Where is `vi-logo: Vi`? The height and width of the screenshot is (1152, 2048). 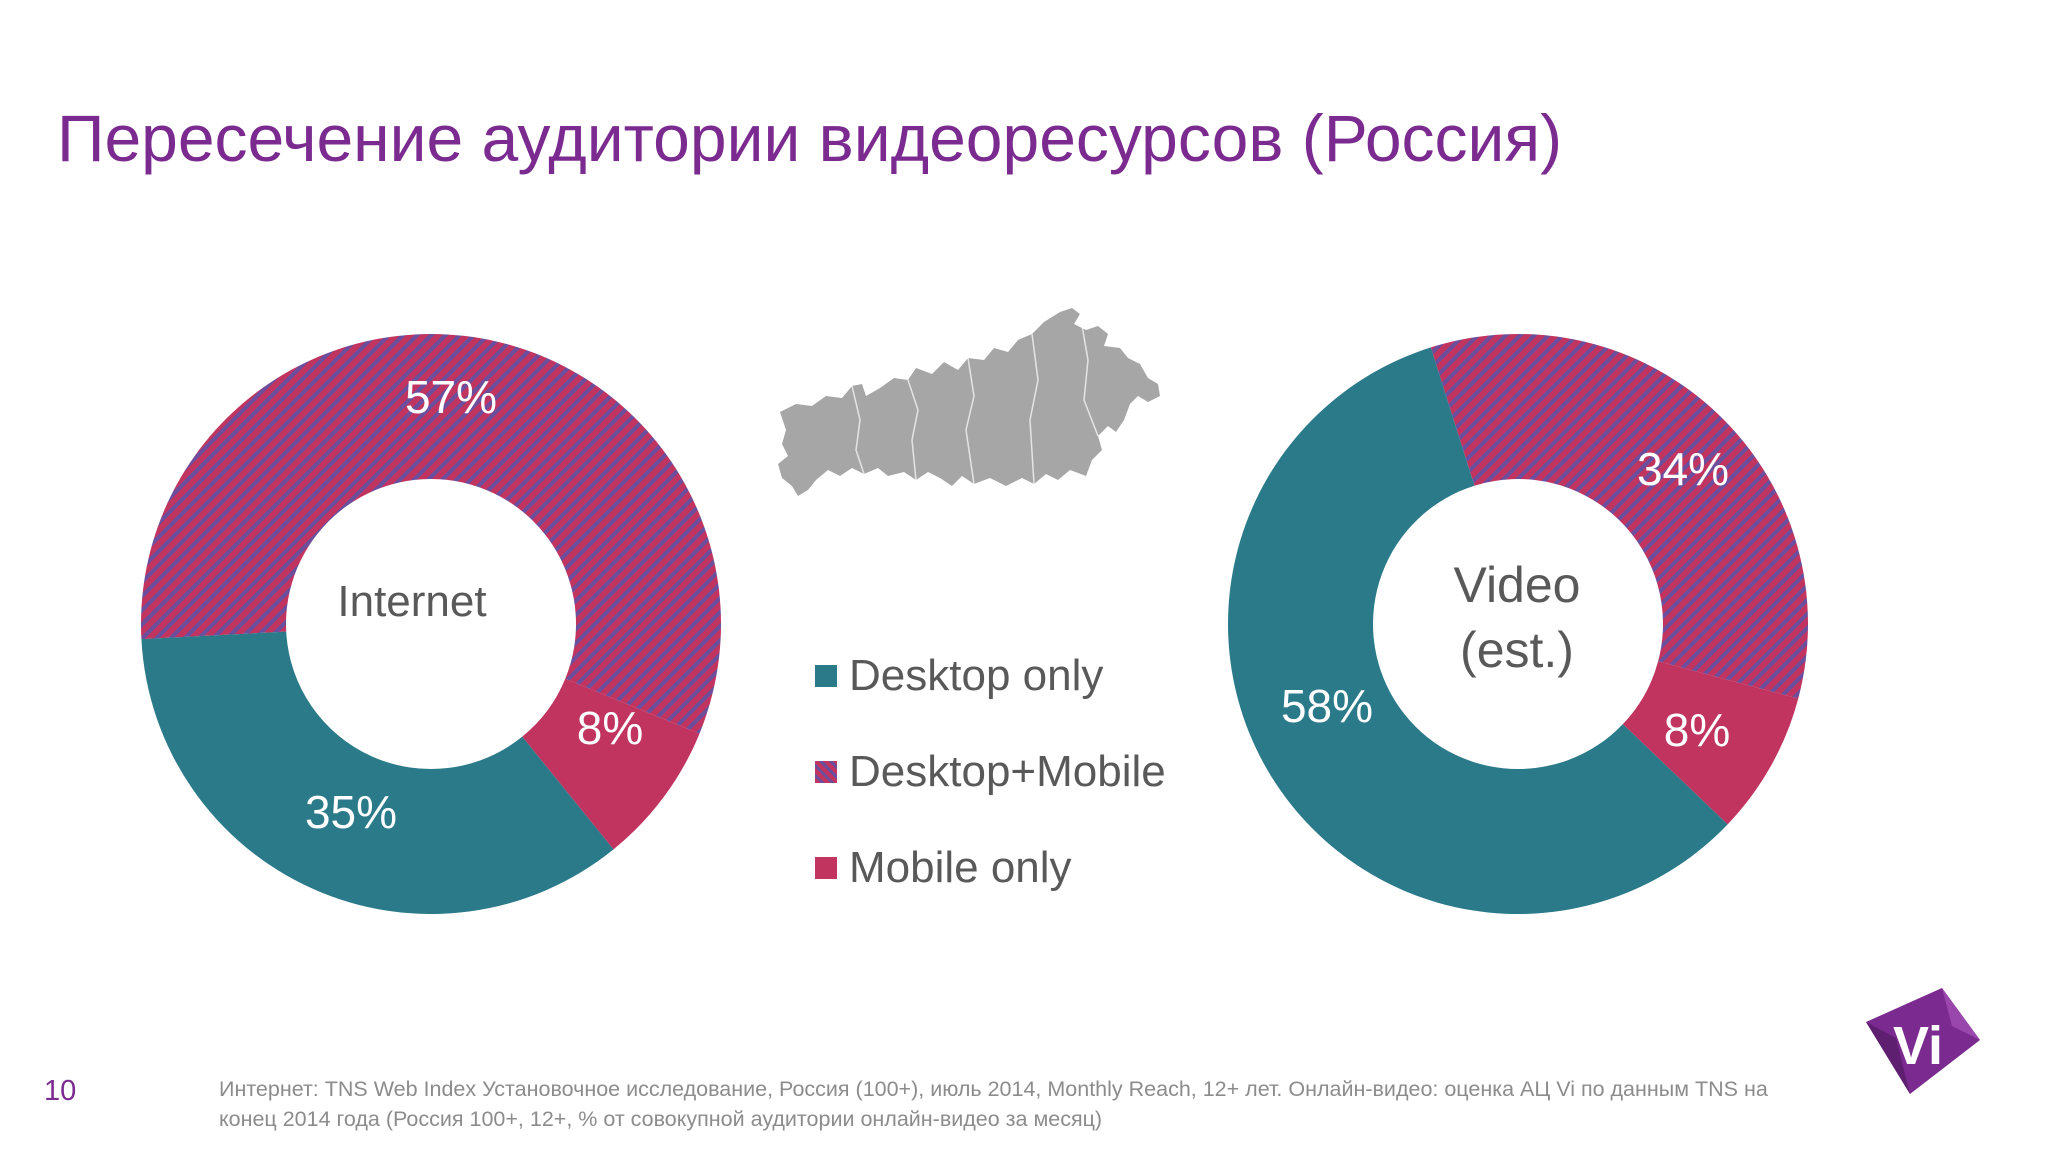
vi-logo: Vi is located at coordinates (1921, 1044).